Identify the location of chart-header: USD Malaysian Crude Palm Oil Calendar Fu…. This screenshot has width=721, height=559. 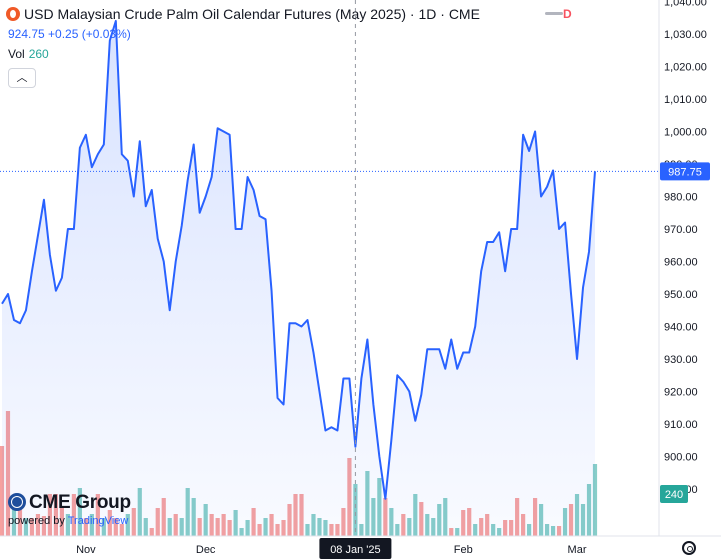
(243, 14).